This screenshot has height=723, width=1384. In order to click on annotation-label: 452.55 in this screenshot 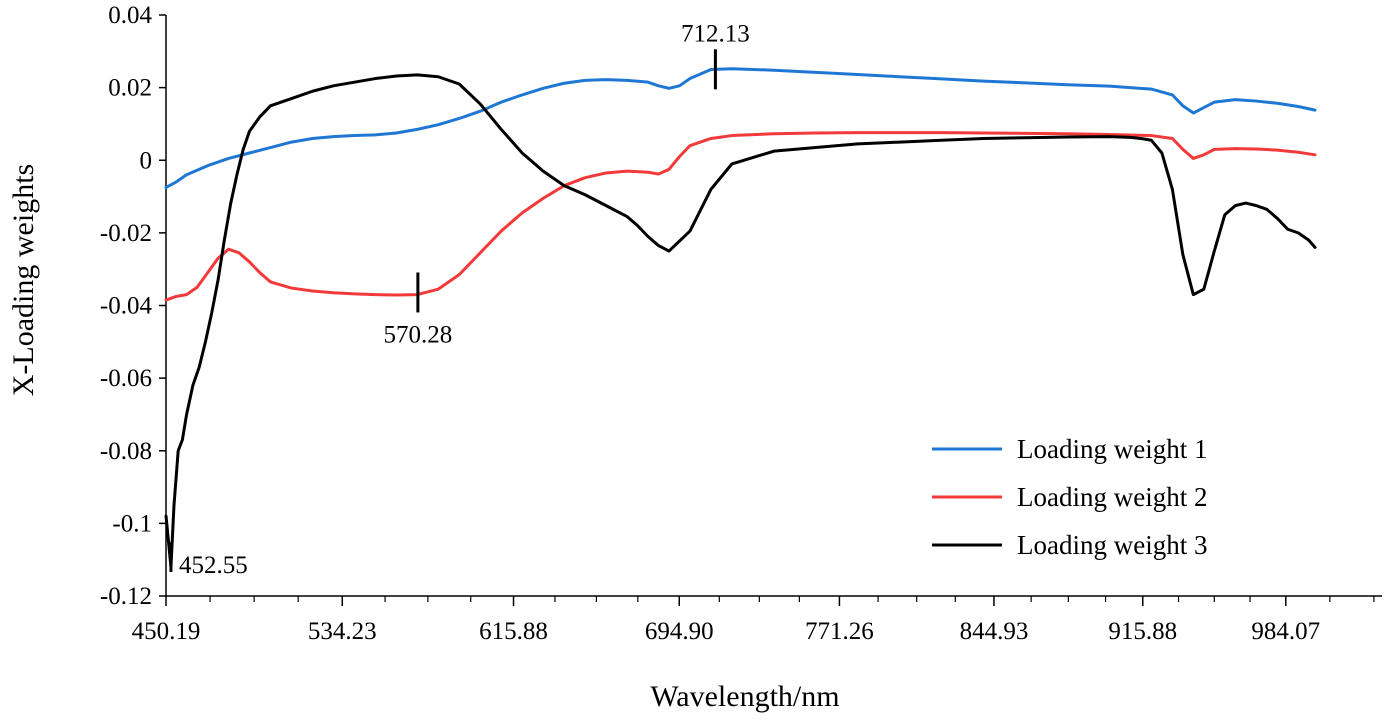, I will do `click(213, 565)`.